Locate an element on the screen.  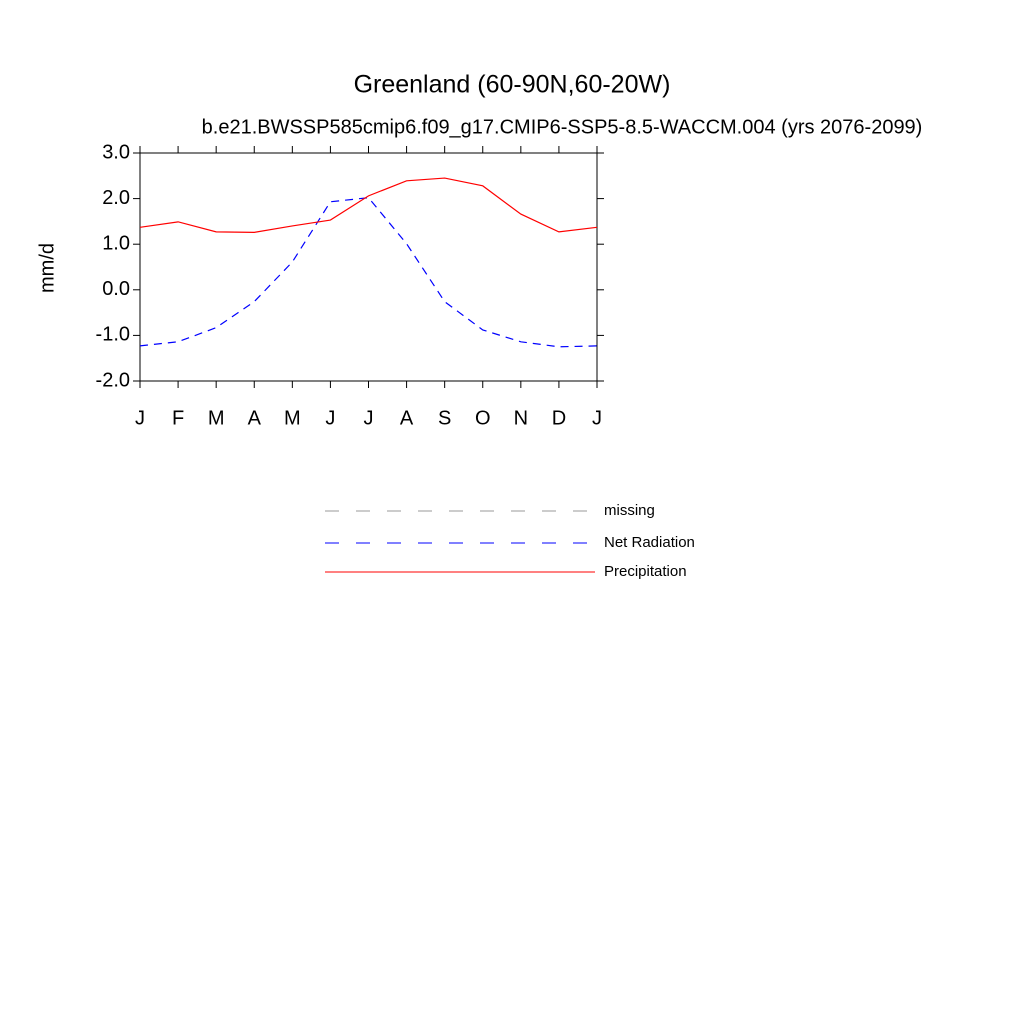
x-tick-label: F is located at coordinates (178, 418).